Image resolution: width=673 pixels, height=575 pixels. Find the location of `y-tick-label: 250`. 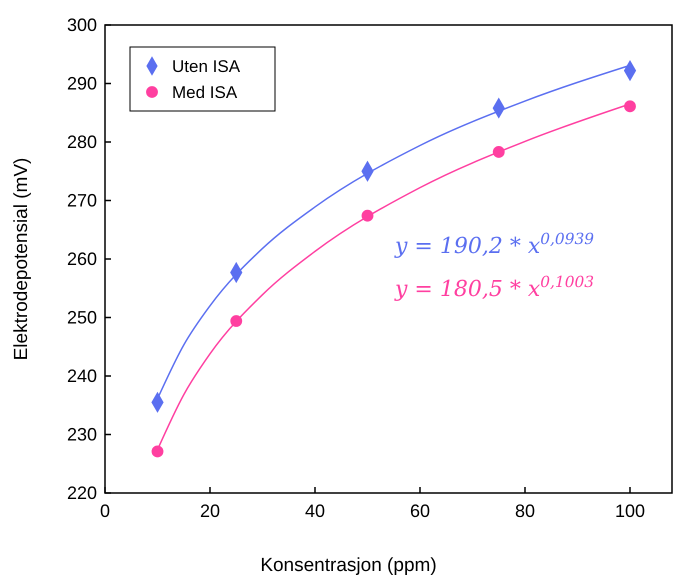

y-tick-label: 250 is located at coordinates (81, 318).